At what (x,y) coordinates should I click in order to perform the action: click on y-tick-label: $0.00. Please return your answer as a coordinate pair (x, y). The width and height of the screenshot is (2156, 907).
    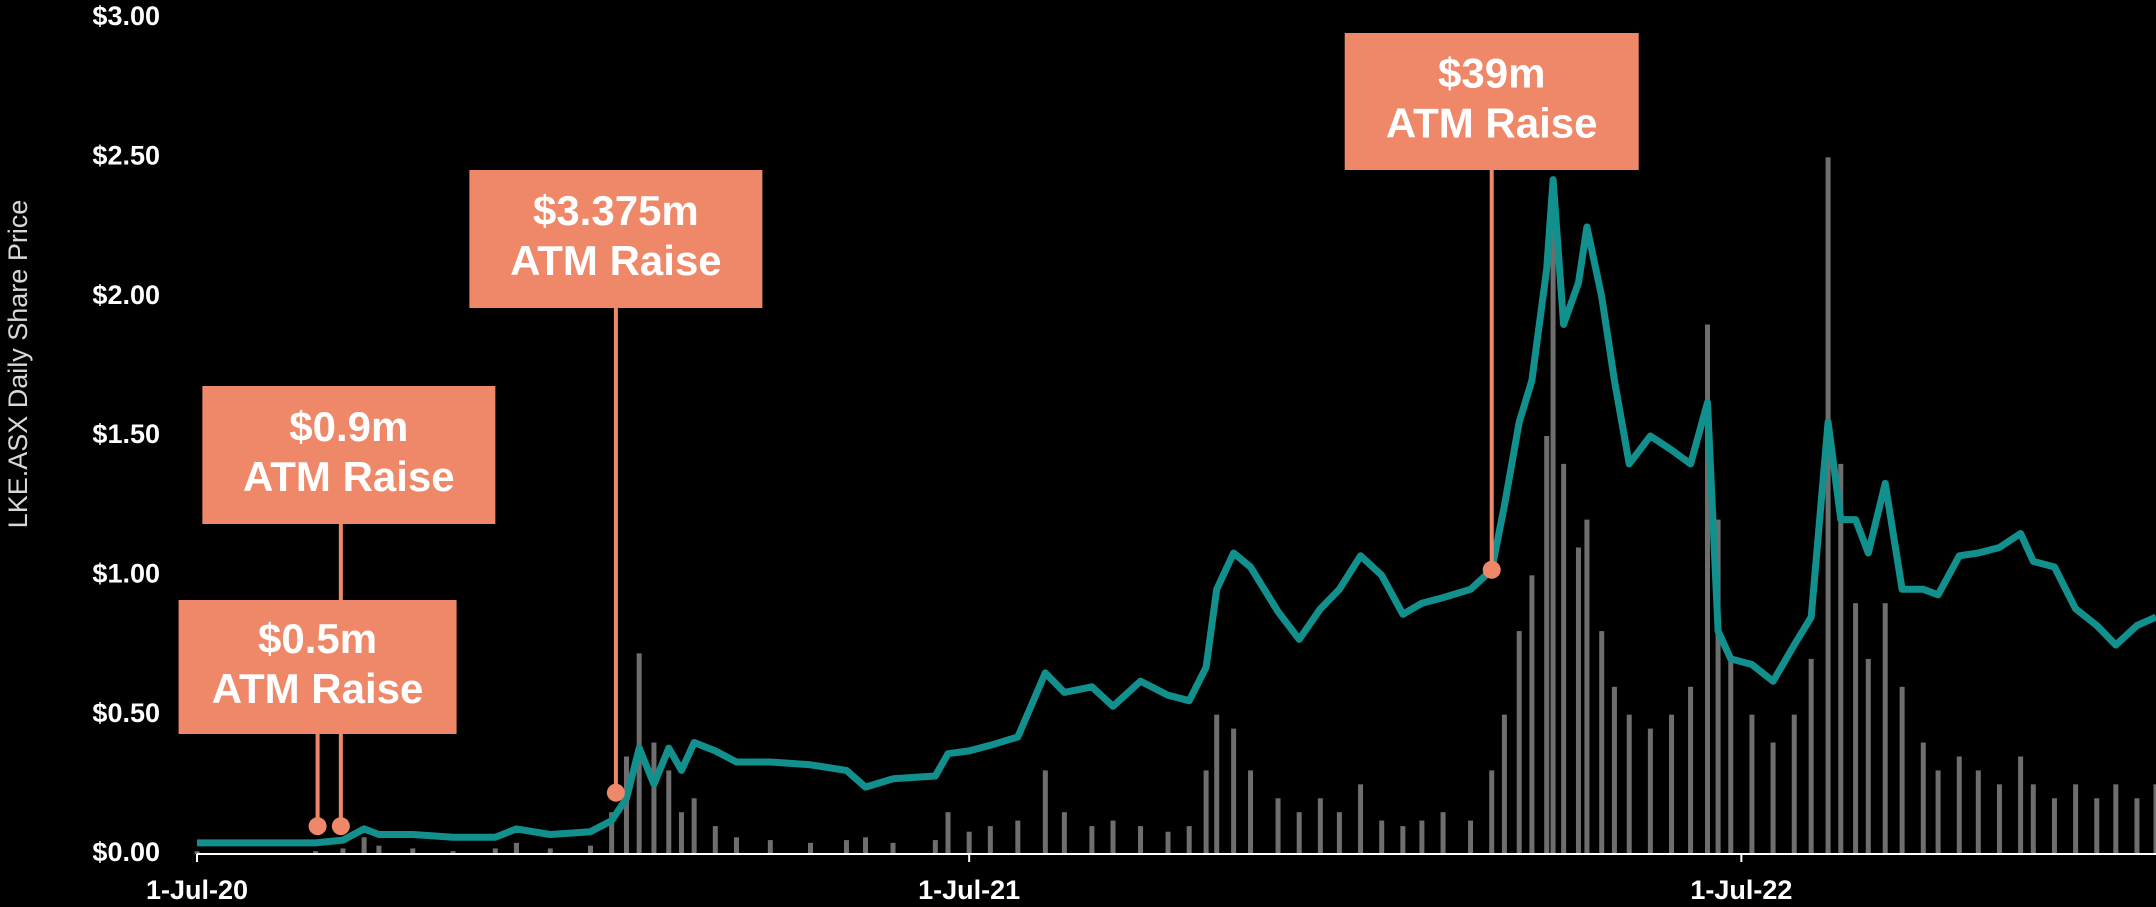
    Looking at the image, I should click on (126, 852).